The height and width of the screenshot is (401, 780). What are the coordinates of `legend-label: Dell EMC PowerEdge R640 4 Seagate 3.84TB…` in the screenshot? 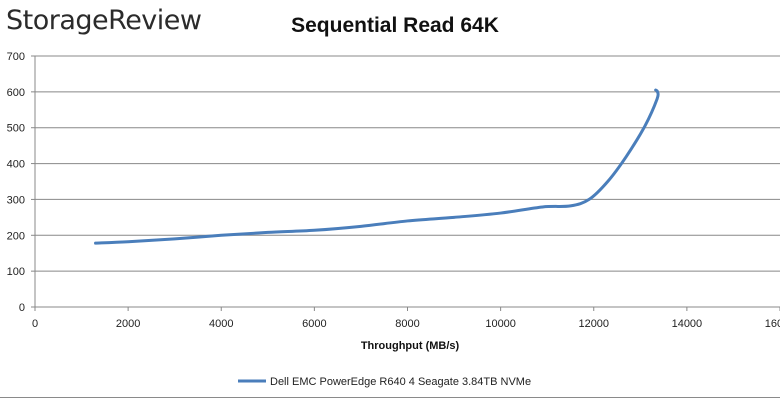 It's located at (400, 382).